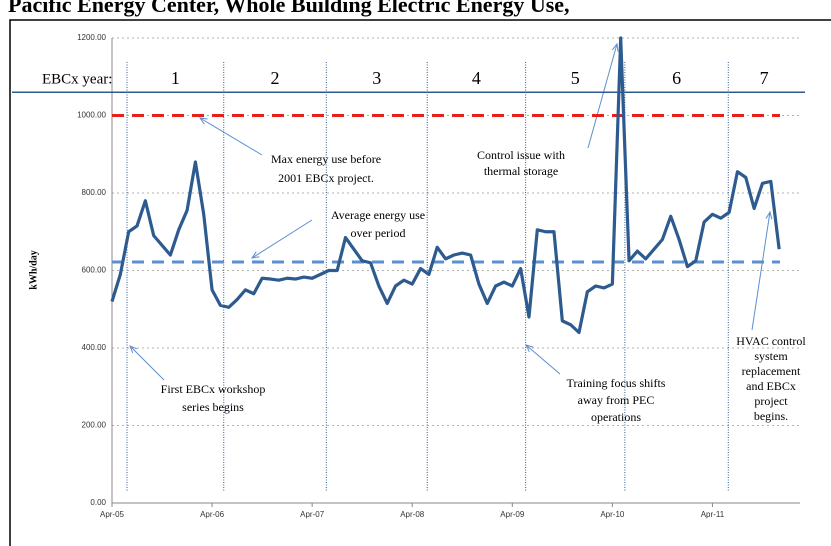  What do you see at coordinates (33, 269) in the screenshot?
I see `y-axis-label: kWh/day` at bounding box center [33, 269].